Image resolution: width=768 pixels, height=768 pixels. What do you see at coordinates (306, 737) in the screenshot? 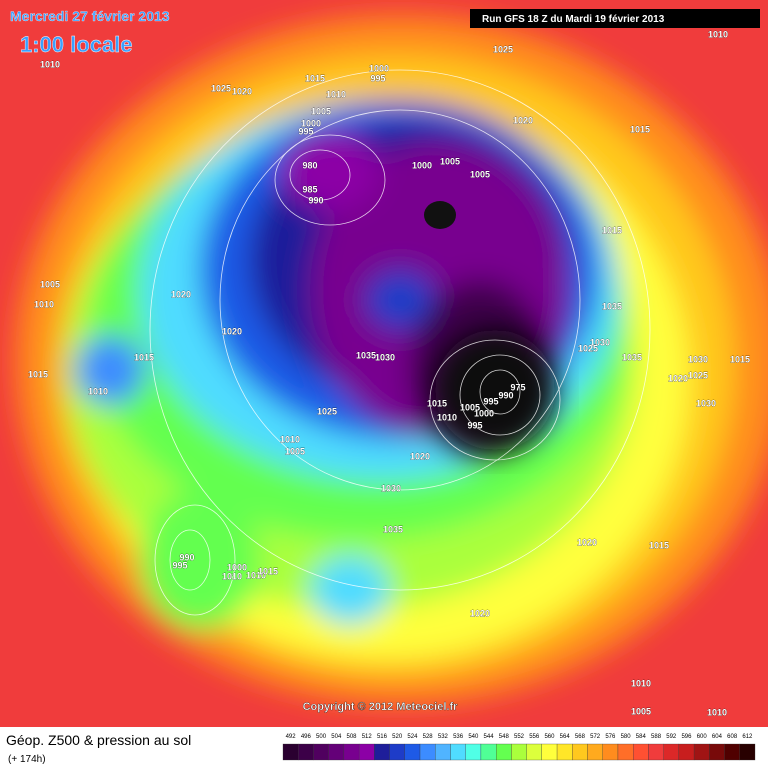
I see `scale-label: 496` at bounding box center [306, 737].